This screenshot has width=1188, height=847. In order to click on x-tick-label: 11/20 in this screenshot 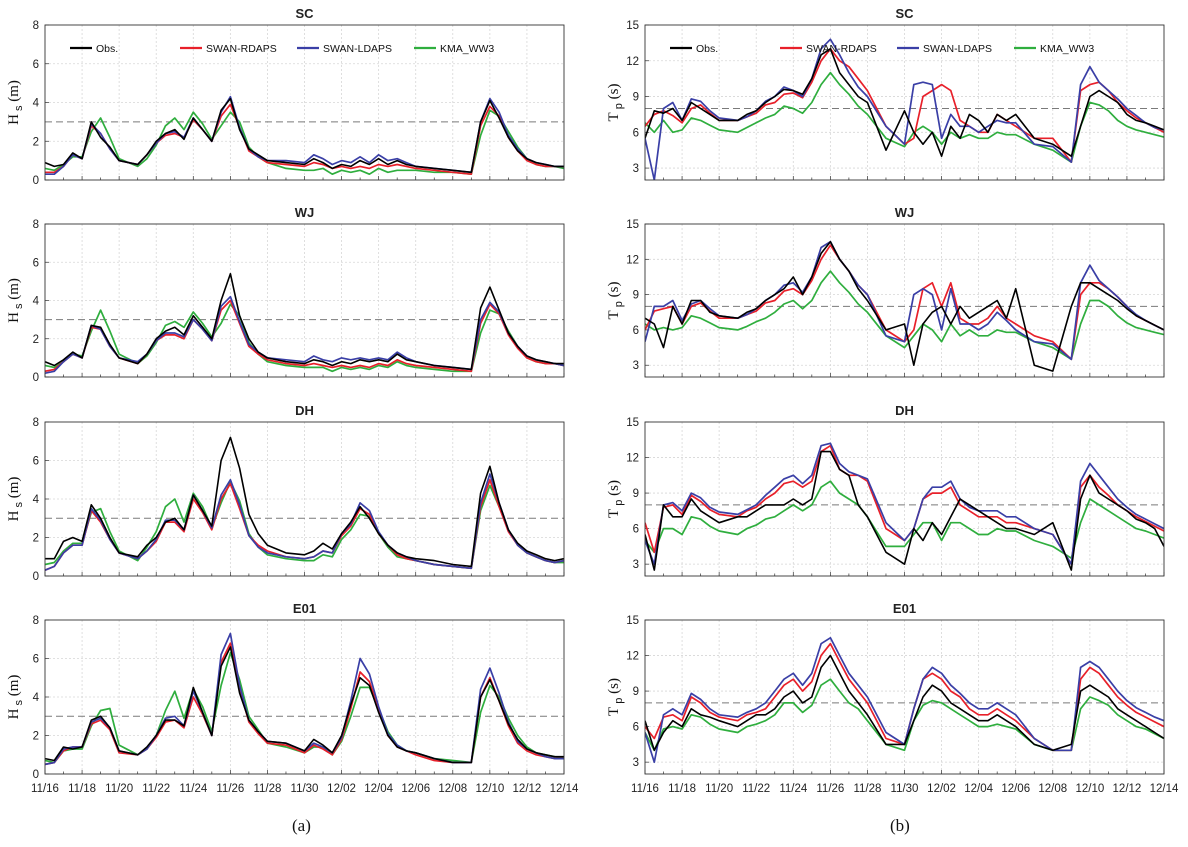, I will do `click(119, 789)`.